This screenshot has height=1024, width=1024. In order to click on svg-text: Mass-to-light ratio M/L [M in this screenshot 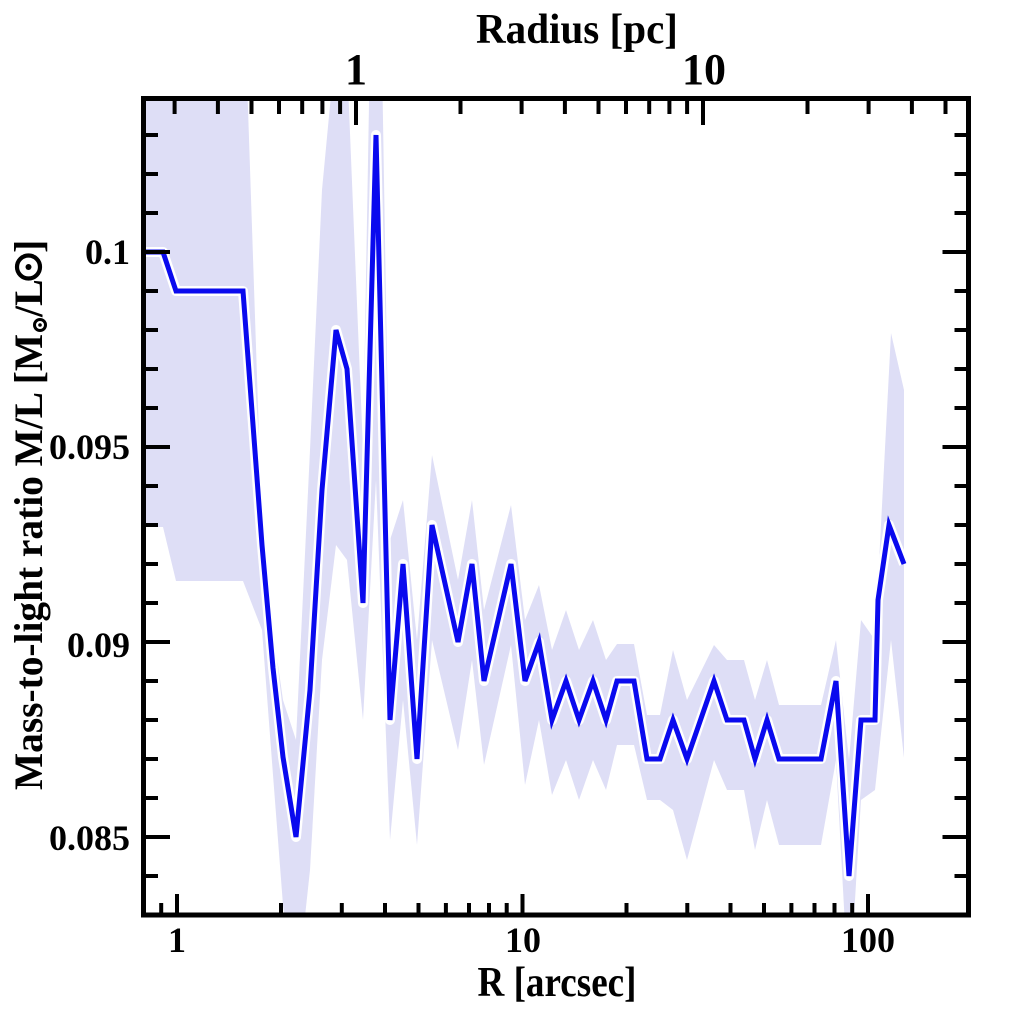, I will do `click(28, 562)`.